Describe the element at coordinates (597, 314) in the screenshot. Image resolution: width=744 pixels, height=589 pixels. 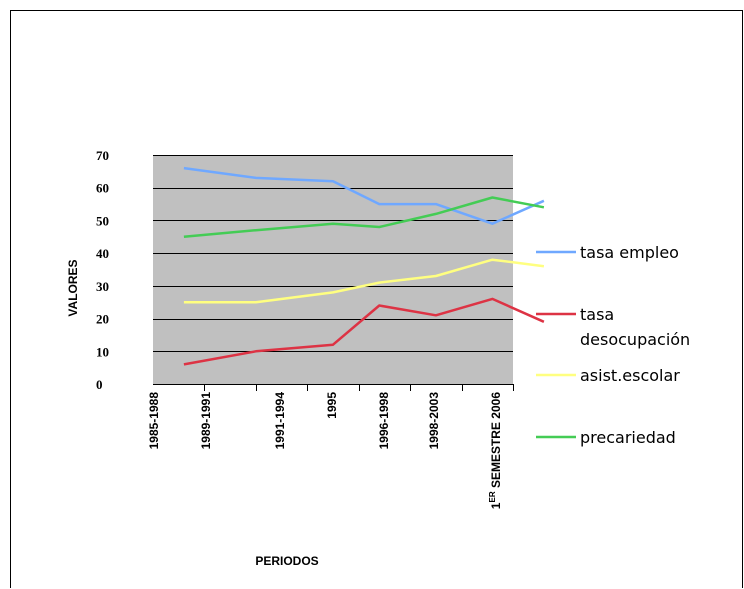
I see `legend-label: tasa` at that location.